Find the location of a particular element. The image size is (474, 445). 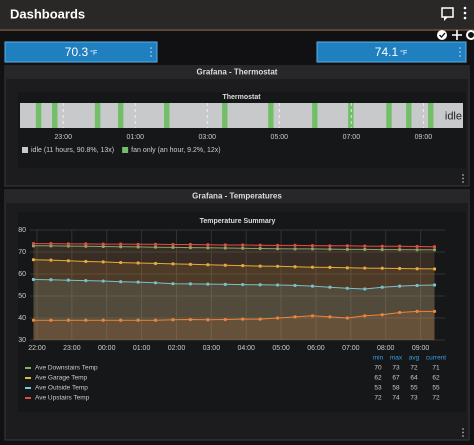

toolbar-icons is located at coordinates (455, 35).